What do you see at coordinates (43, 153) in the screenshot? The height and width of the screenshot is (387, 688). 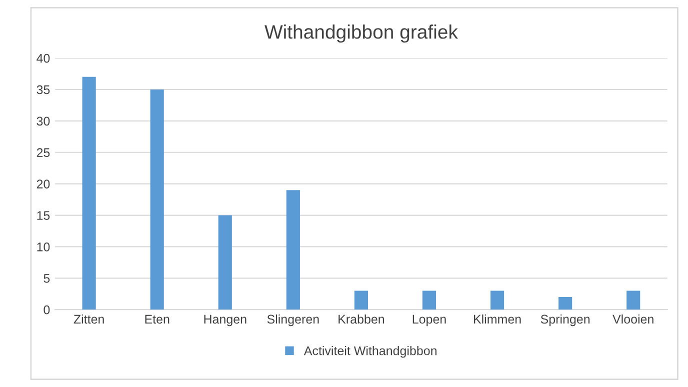 I see `y-tick-label: 25` at bounding box center [43, 153].